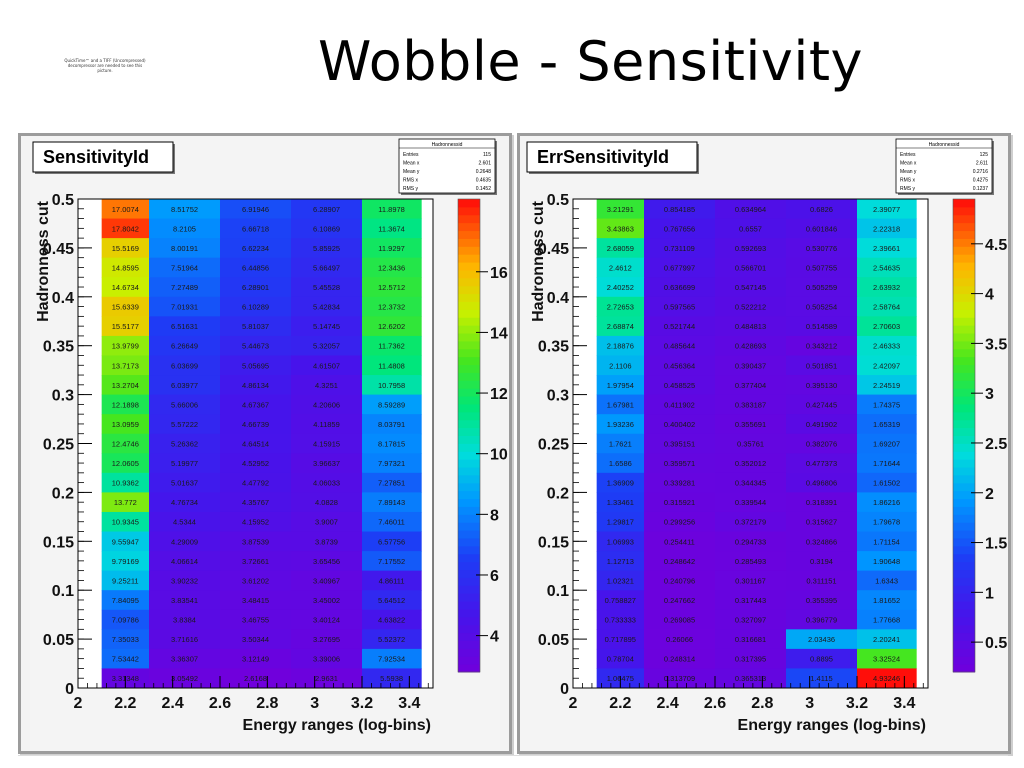 Image resolution: width=1024 pixels, height=768 pixels. What do you see at coordinates (886, 580) in the screenshot?
I see `cell-value-label: 1.6343` at bounding box center [886, 580].